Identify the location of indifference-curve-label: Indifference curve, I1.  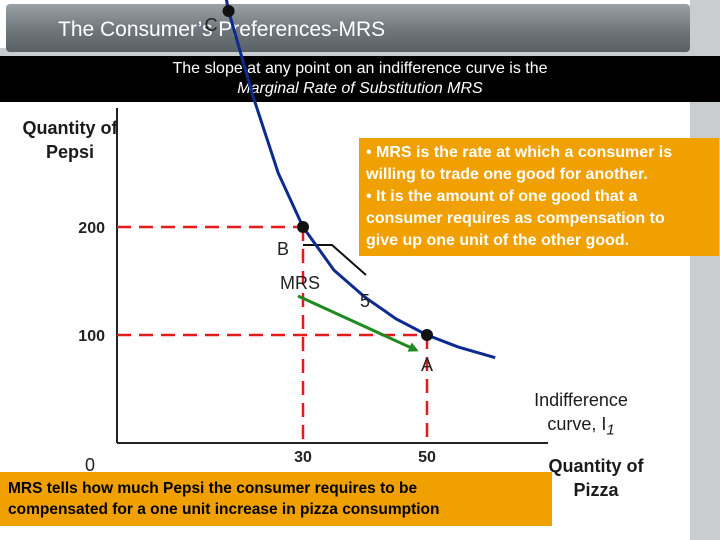
(581, 415).